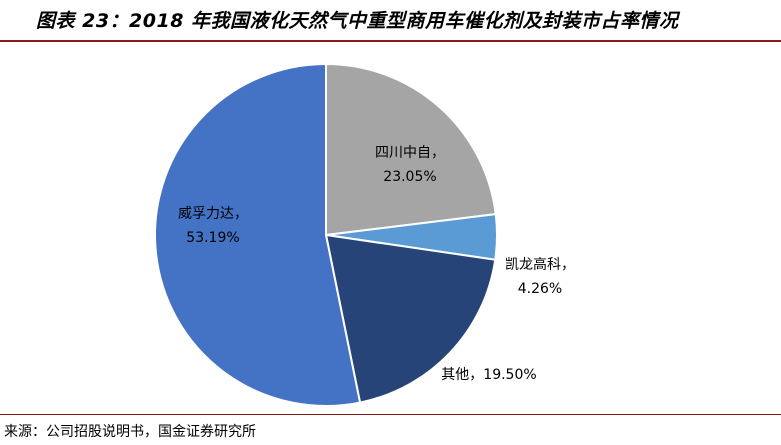  I want to click on slice-label-value-sichuan-zhongzi: 23.05%, so click(409, 177).